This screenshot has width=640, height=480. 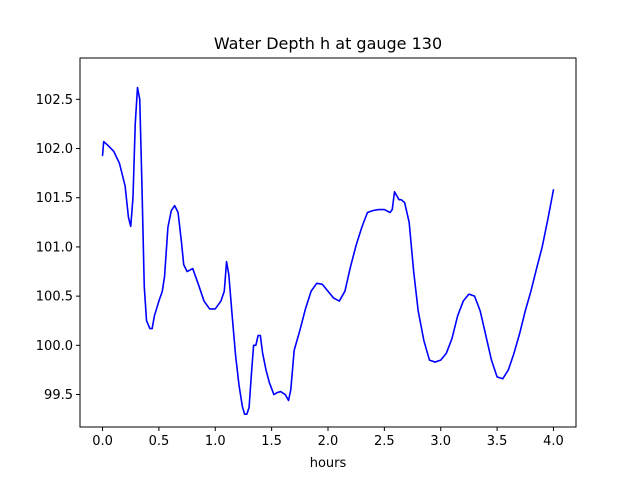 What do you see at coordinates (159, 441) in the screenshot?
I see `x-tick-label: 0.5` at bounding box center [159, 441].